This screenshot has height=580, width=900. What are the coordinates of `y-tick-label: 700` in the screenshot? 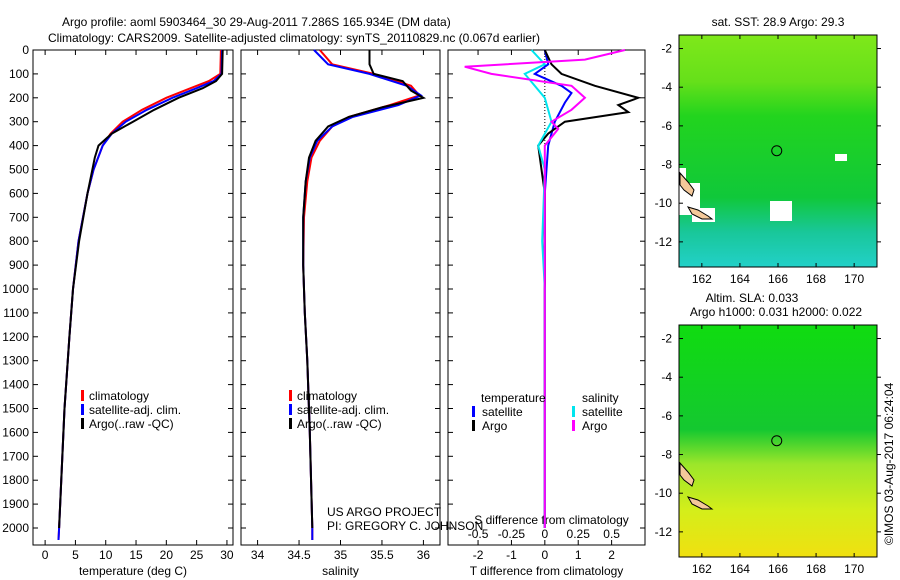 It's located at (19, 217).